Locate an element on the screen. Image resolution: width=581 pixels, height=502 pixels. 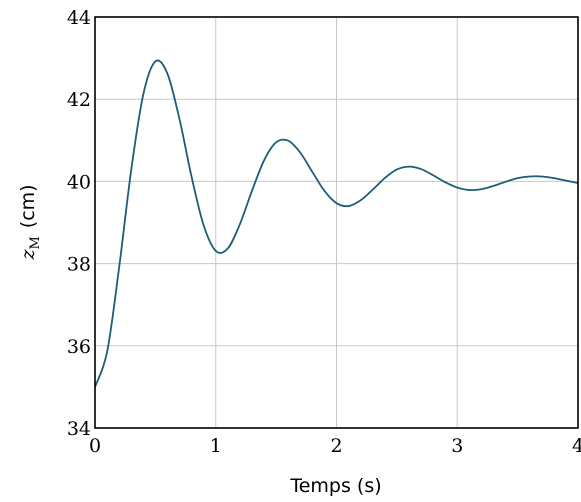
x-tick-label: 4 is located at coordinates (576, 446).